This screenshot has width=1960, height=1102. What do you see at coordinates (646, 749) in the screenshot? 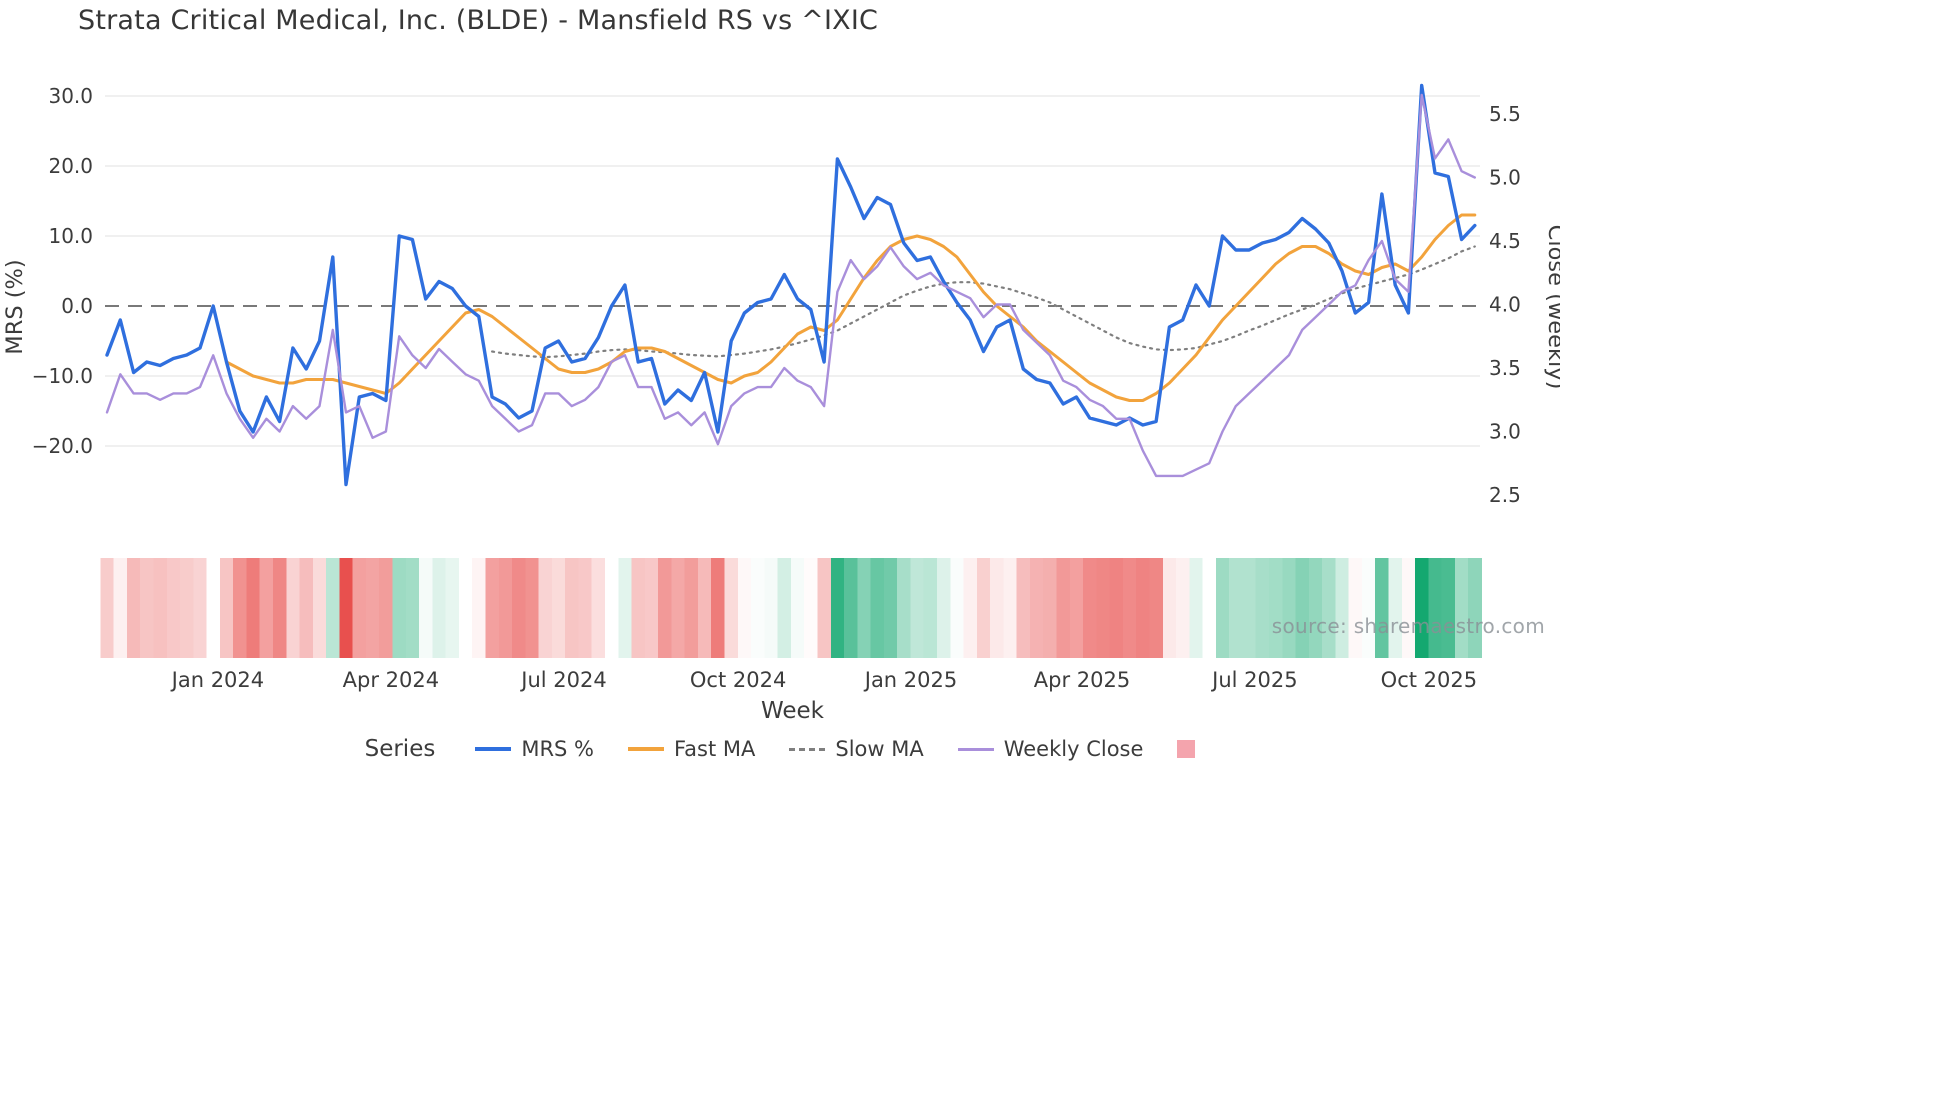
I see `legend-swatch-fast-ma` at bounding box center [646, 749].